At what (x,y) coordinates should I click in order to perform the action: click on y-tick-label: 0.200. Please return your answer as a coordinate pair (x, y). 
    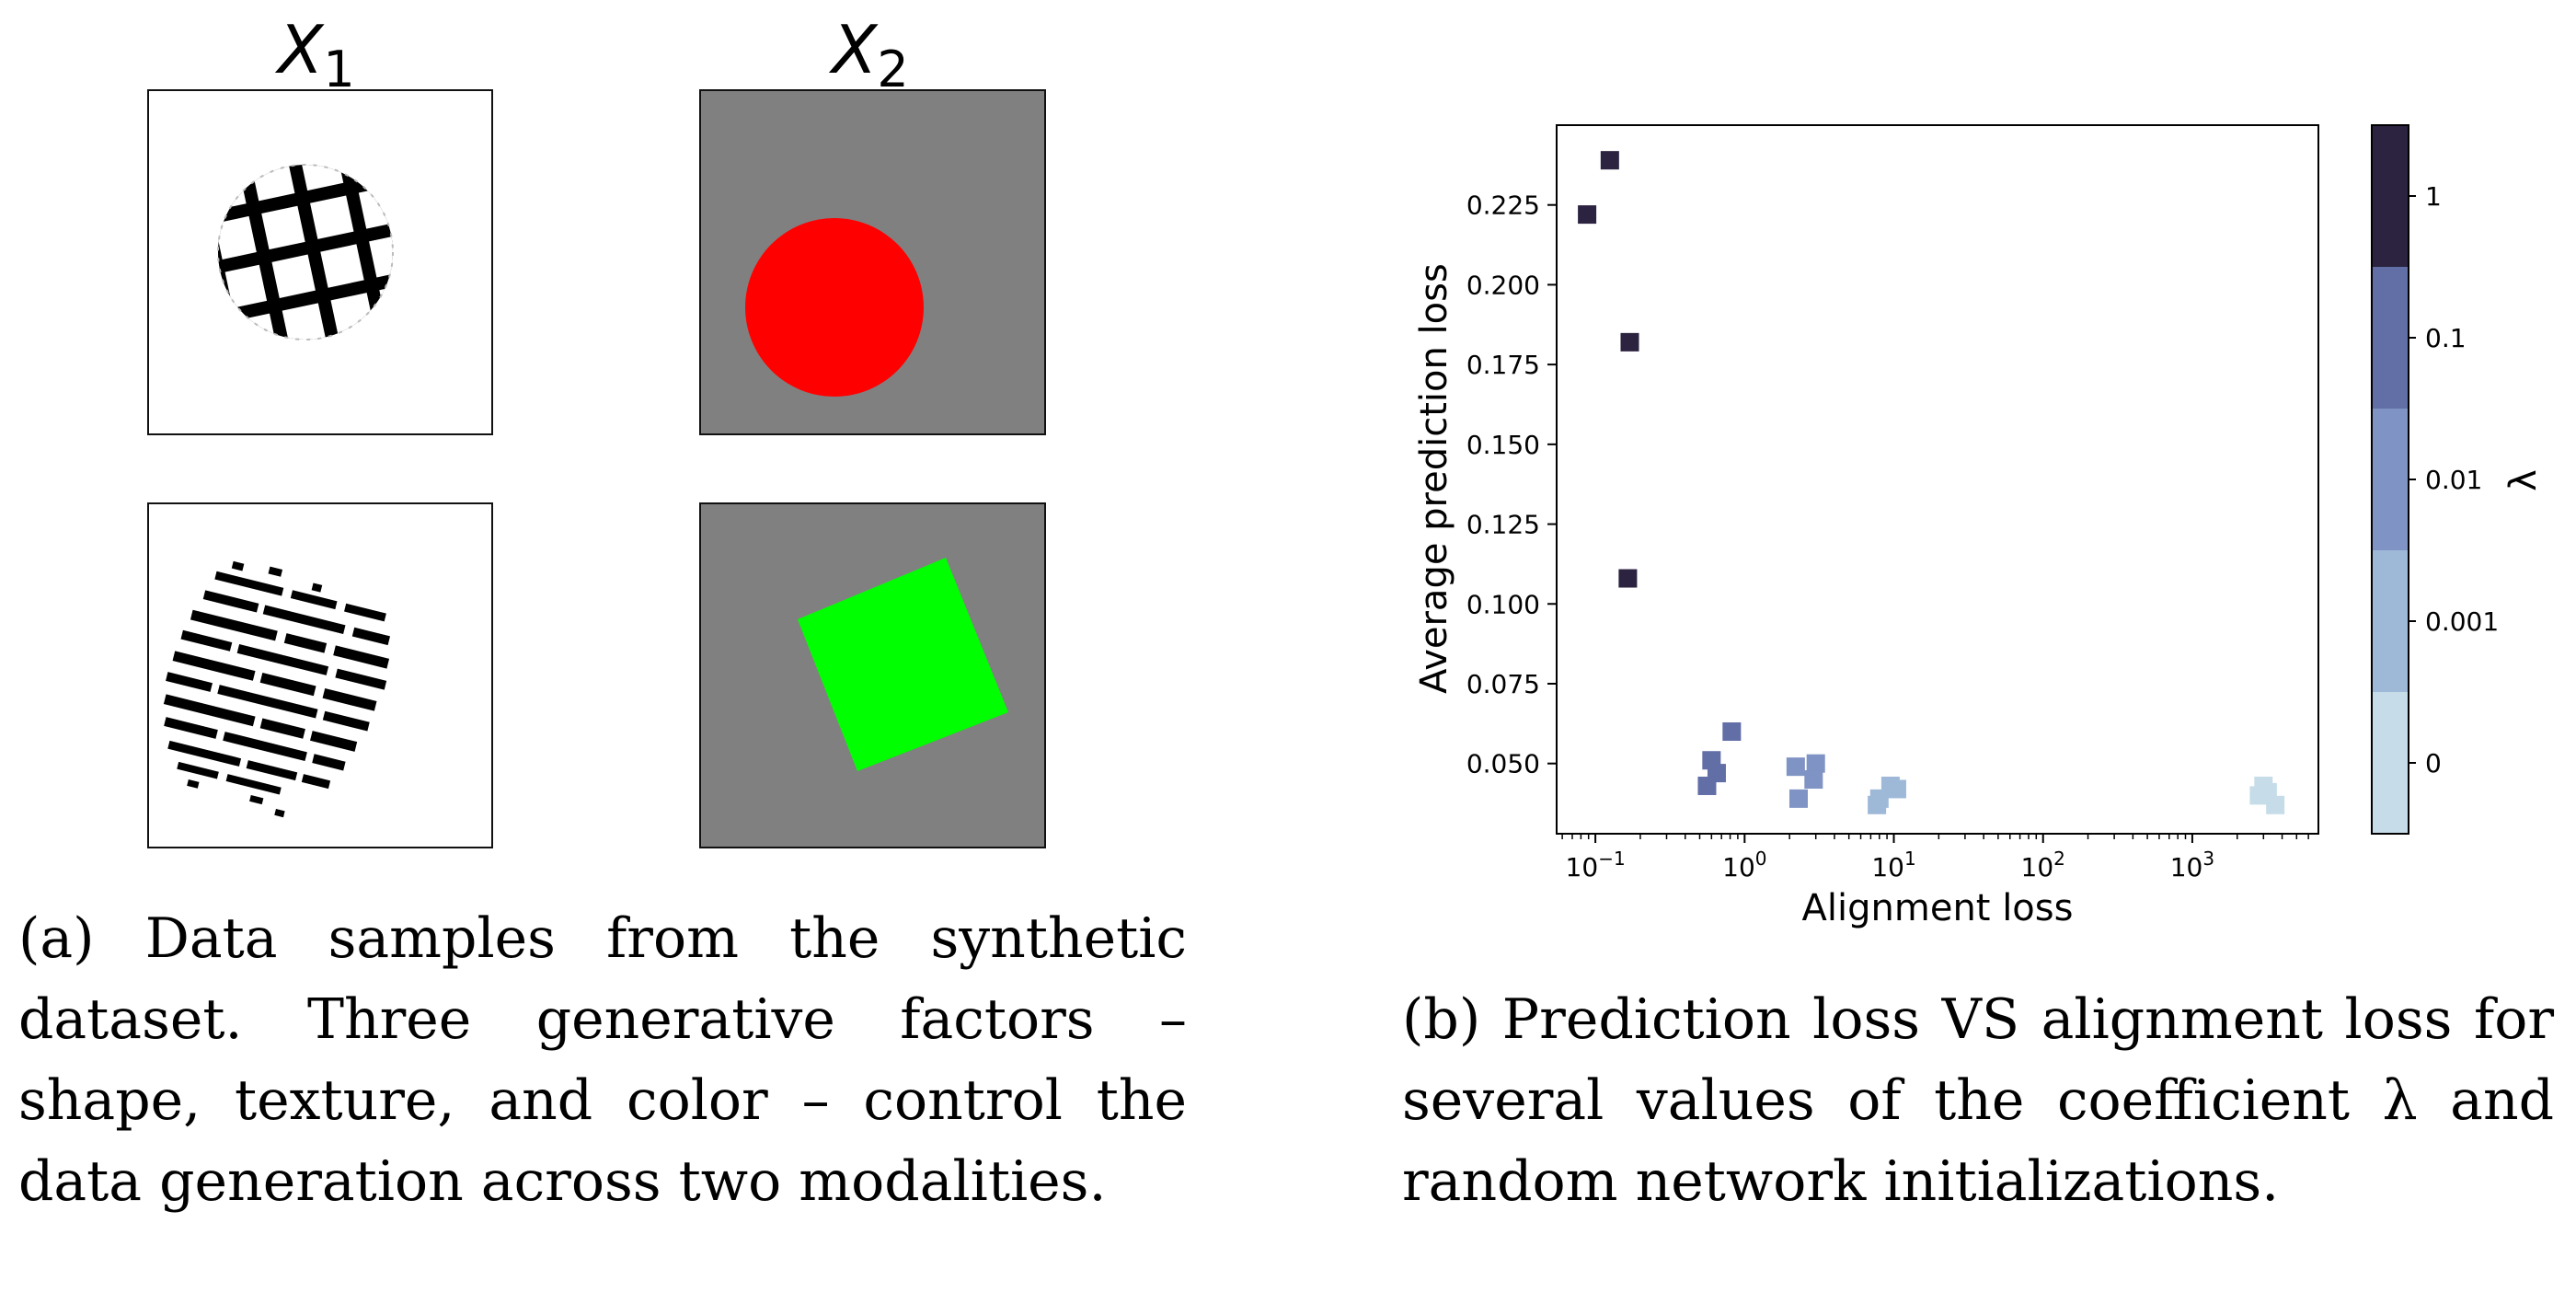
    Looking at the image, I should click on (1503, 285).